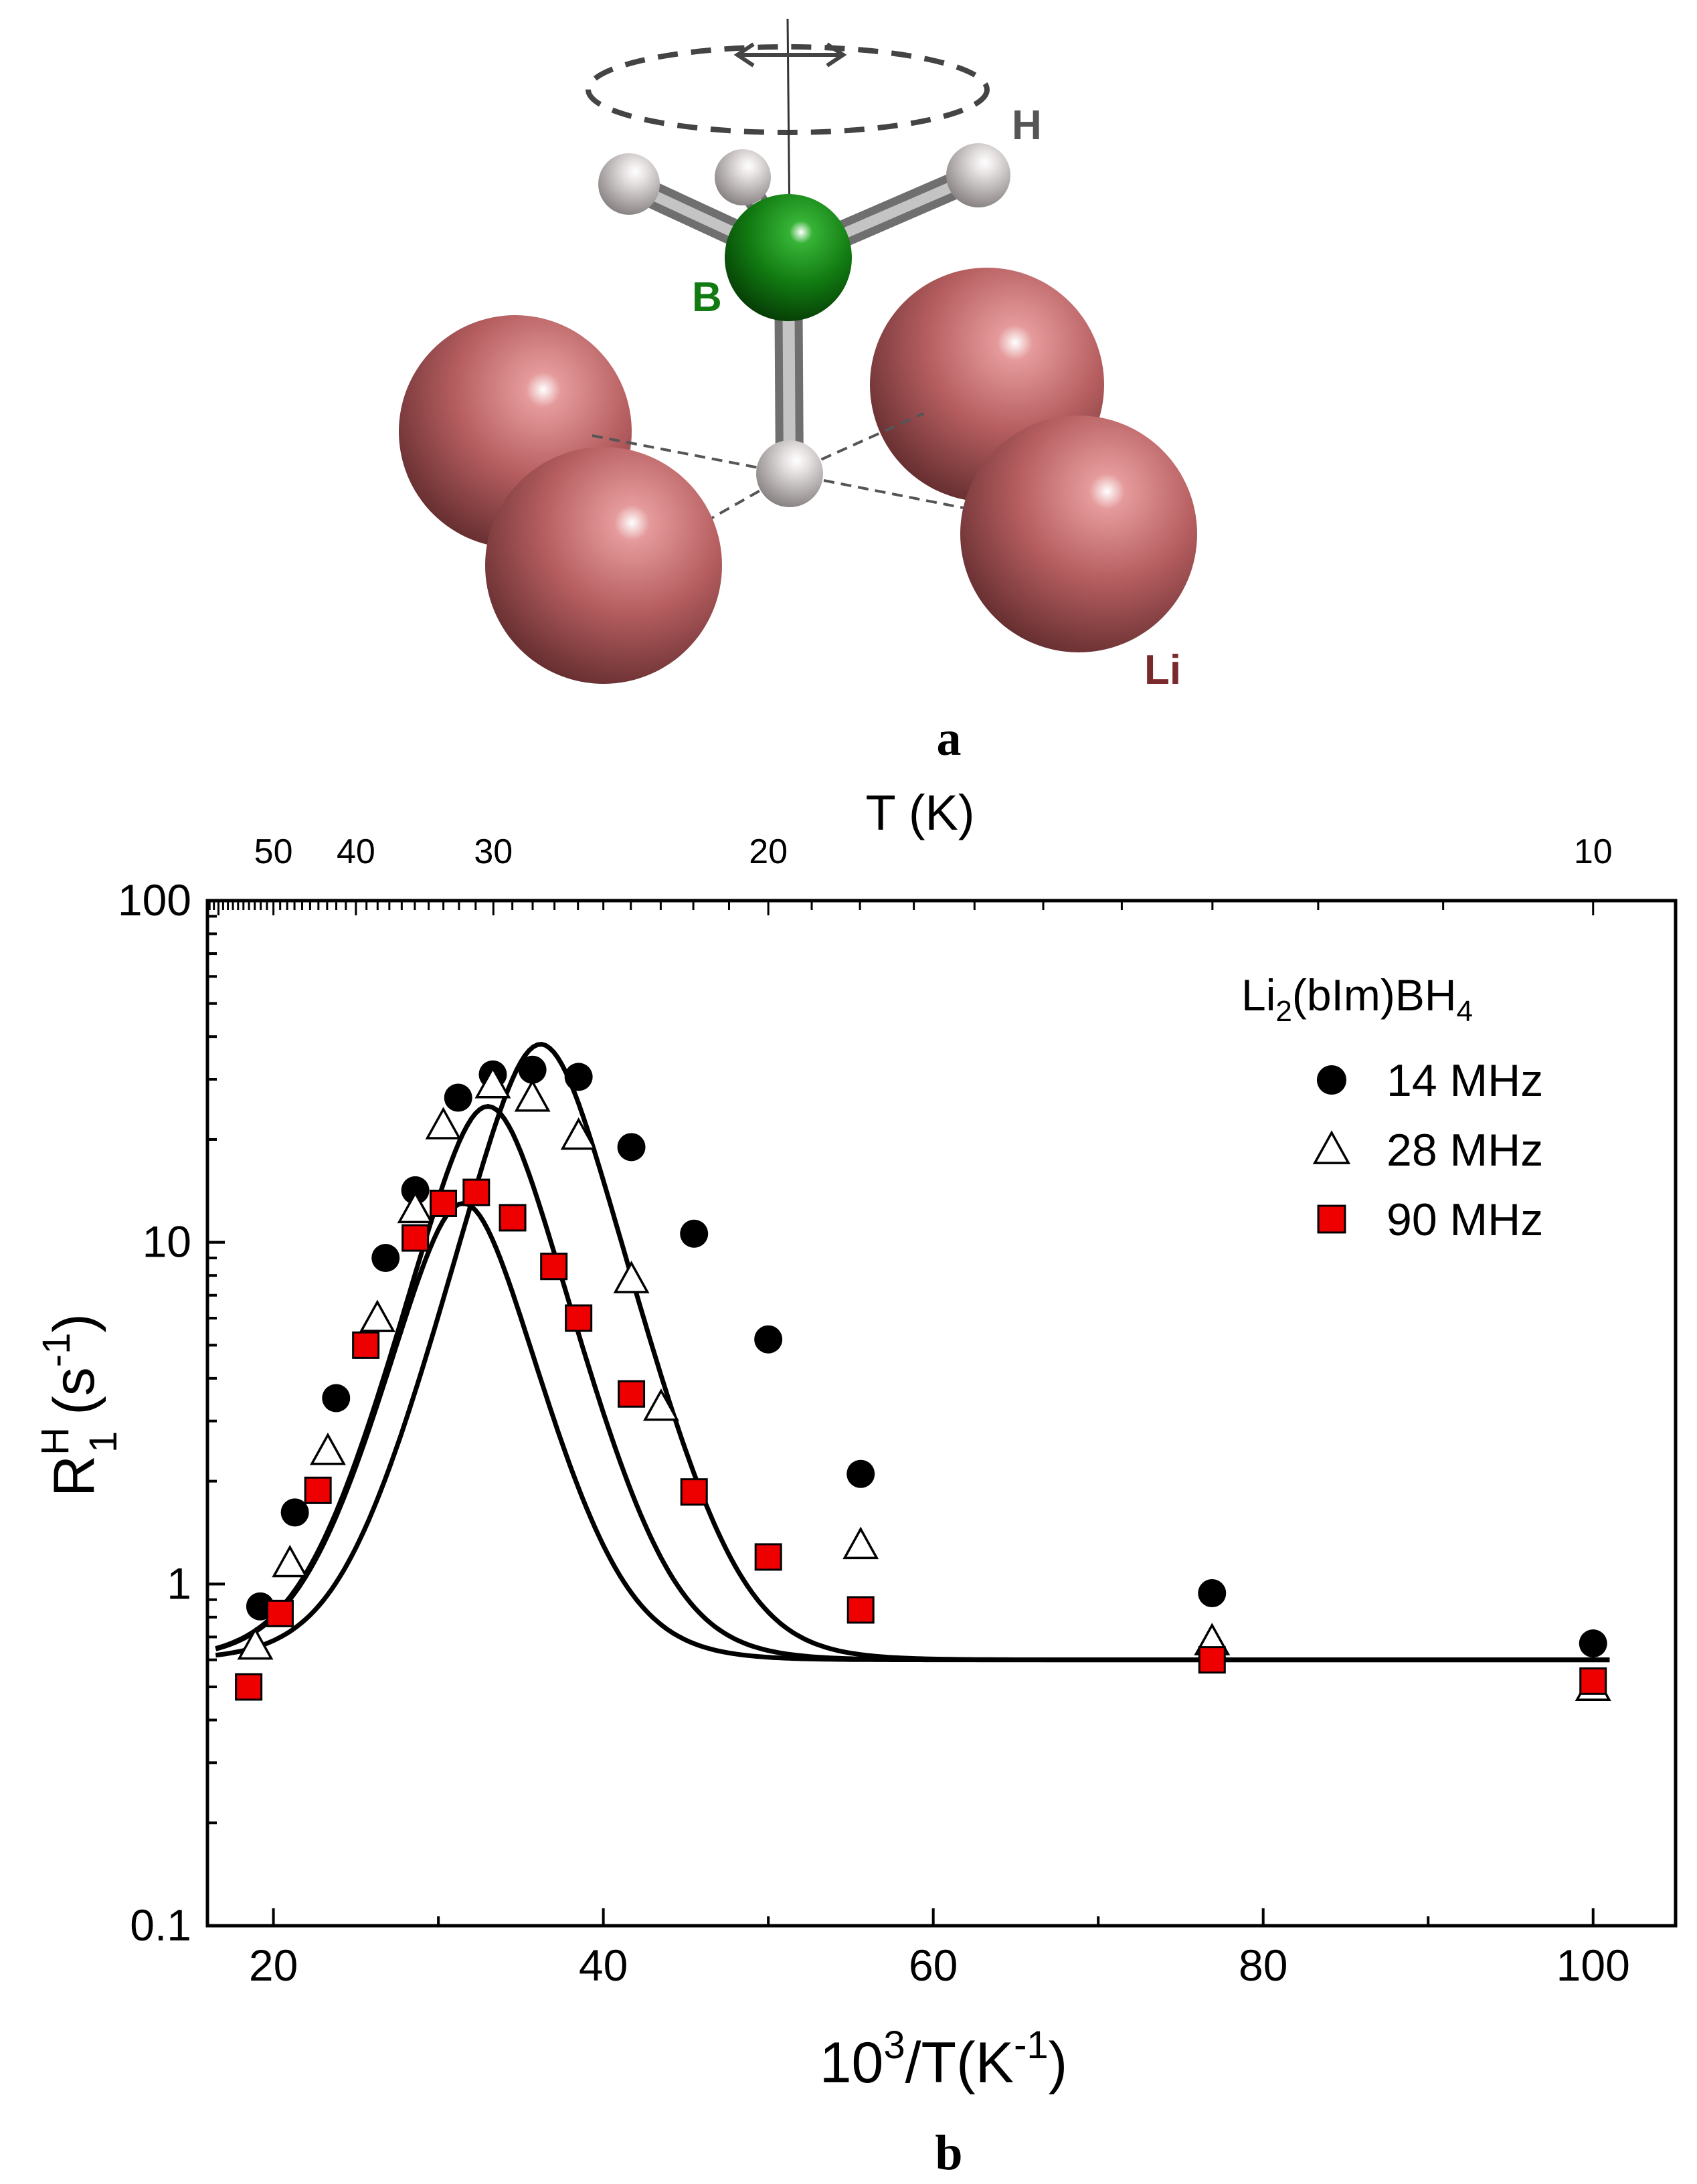 The height and width of the screenshot is (2184, 1697). Describe the element at coordinates (273, 851) in the screenshot. I see `top-tick-label: 50` at that location.